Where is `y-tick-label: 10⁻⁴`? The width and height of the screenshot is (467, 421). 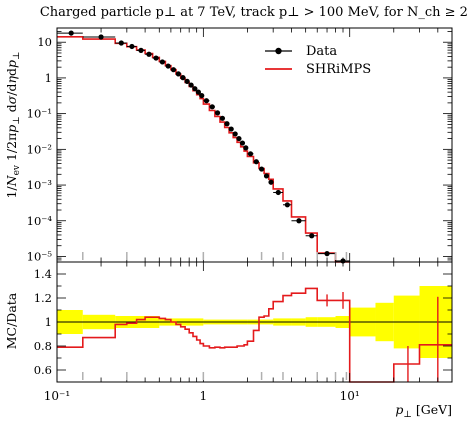
y-tick-label: 10⁻⁴ is located at coordinates (40, 221).